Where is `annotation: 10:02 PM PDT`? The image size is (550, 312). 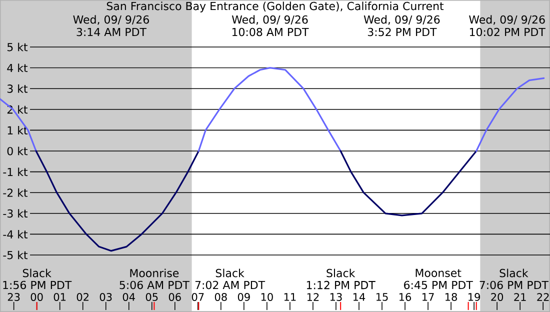
annotation: 10:02 PM PDT is located at coordinates (508, 32).